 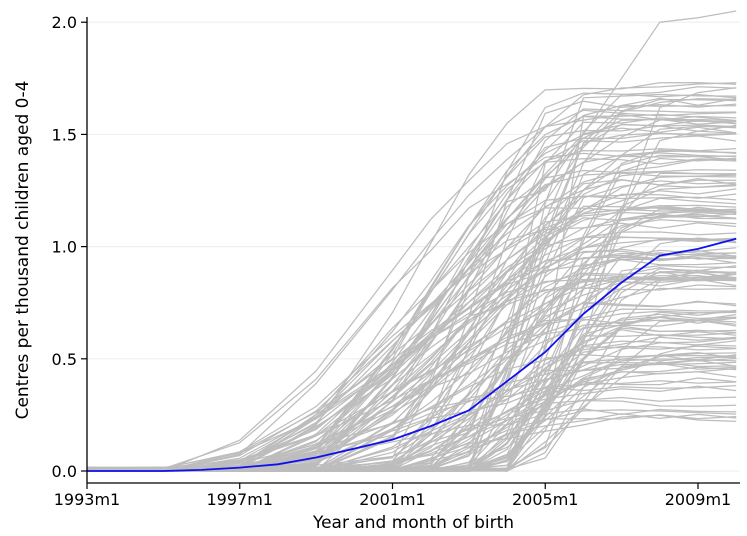 What do you see at coordinates (392, 499) in the screenshot?
I see `x-tick-label: 2001m1` at bounding box center [392, 499].